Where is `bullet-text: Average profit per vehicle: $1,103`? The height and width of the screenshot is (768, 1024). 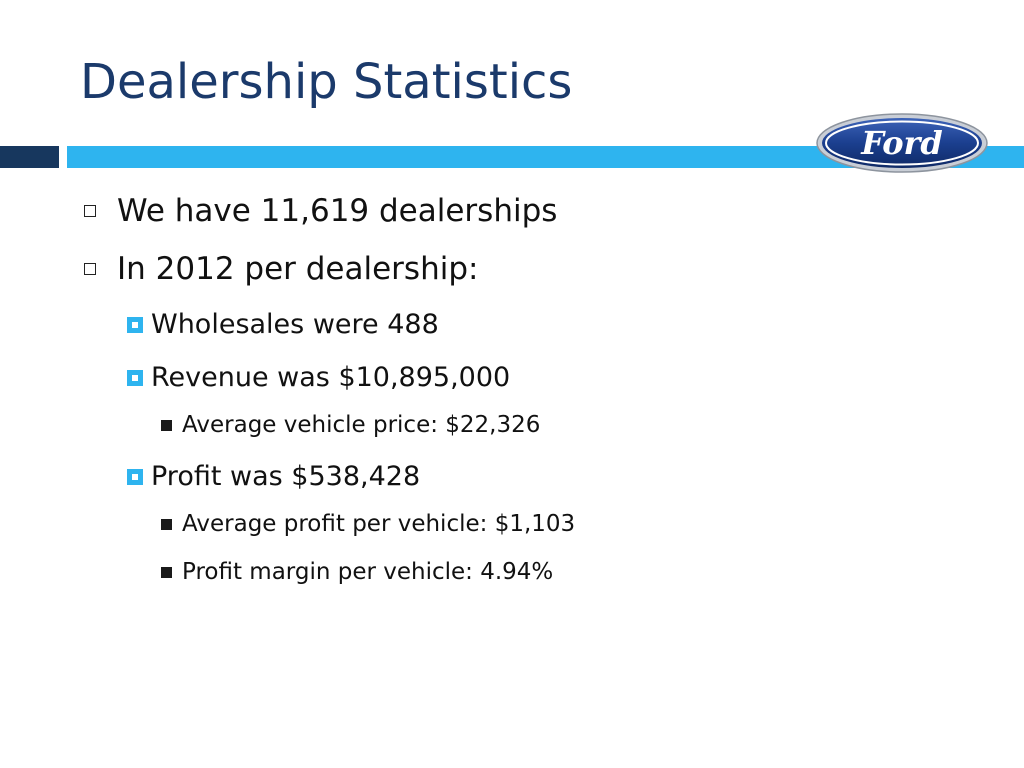 bullet-text: Average profit per vehicle: $1,103 is located at coordinates (379, 524).